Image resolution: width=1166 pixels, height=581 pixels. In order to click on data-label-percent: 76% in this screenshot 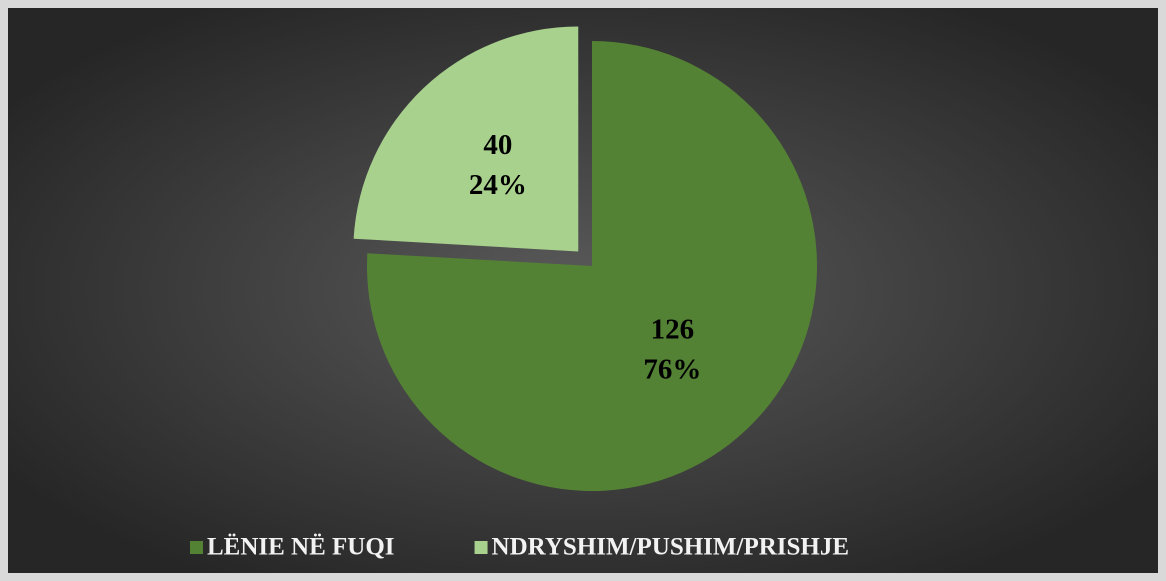, I will do `click(672, 370)`.